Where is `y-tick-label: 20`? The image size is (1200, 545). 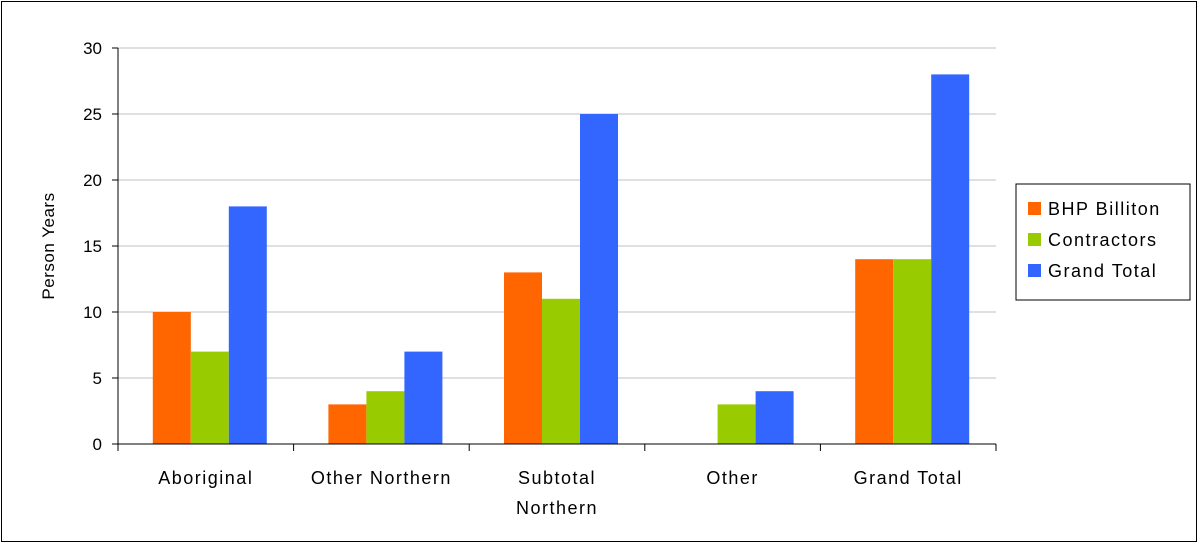
y-tick-label: 20 is located at coordinates (92, 180).